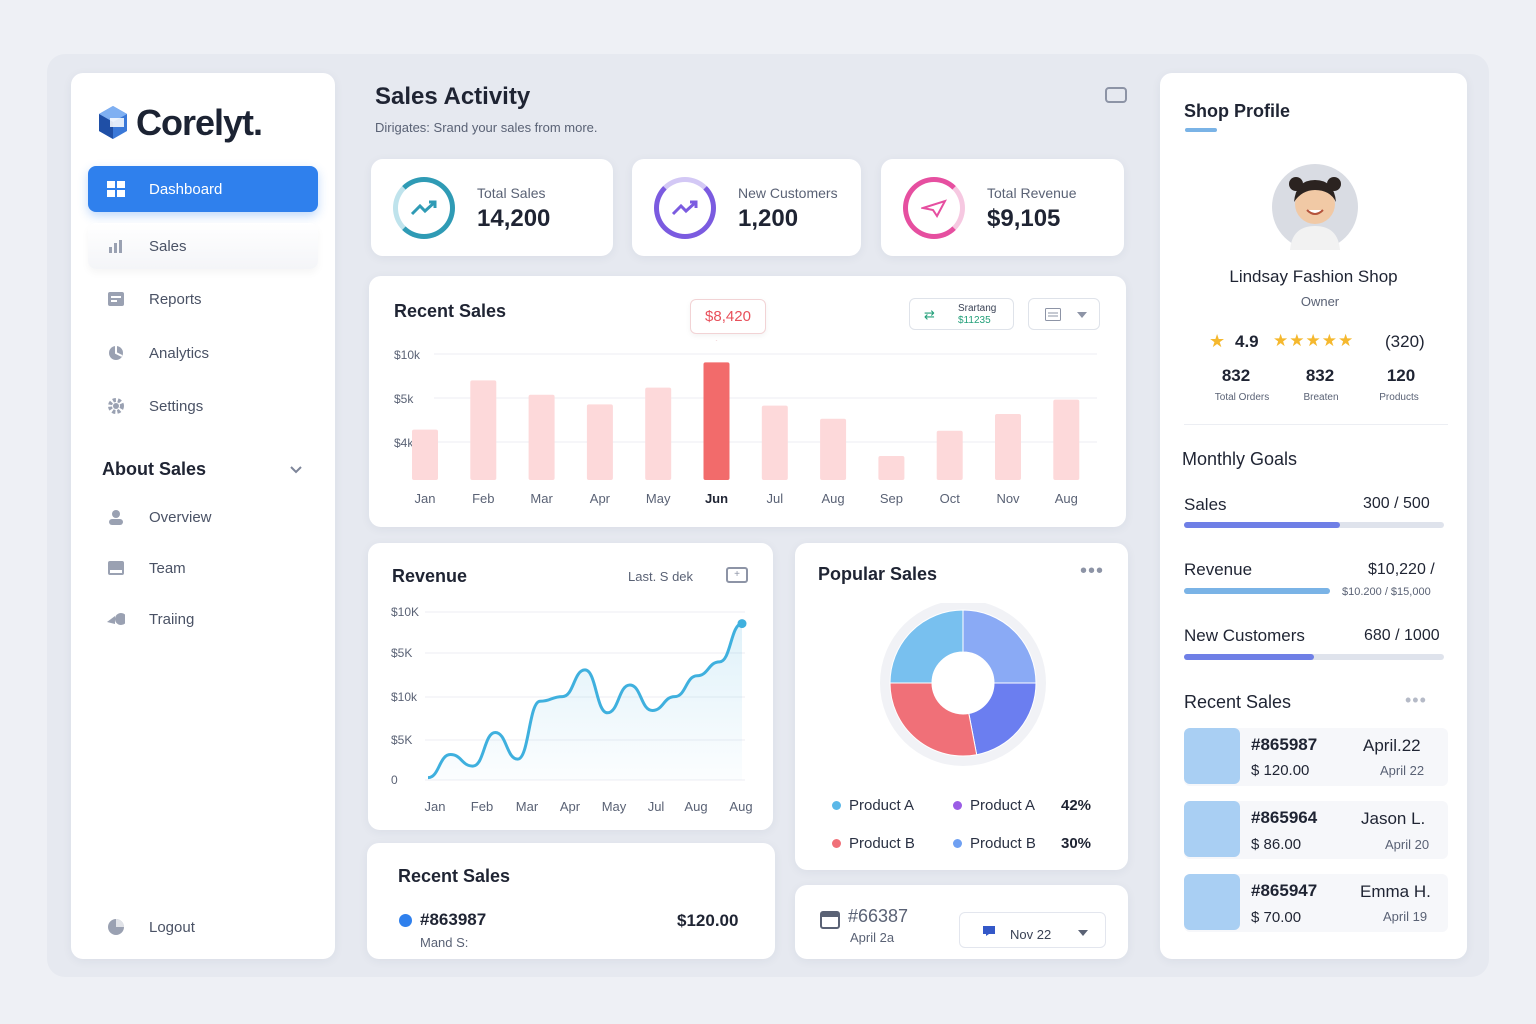 This screenshot has width=1536, height=1024. Describe the element at coordinates (661, 576) in the screenshot. I see `revenue-filter: Last. S dek` at that location.